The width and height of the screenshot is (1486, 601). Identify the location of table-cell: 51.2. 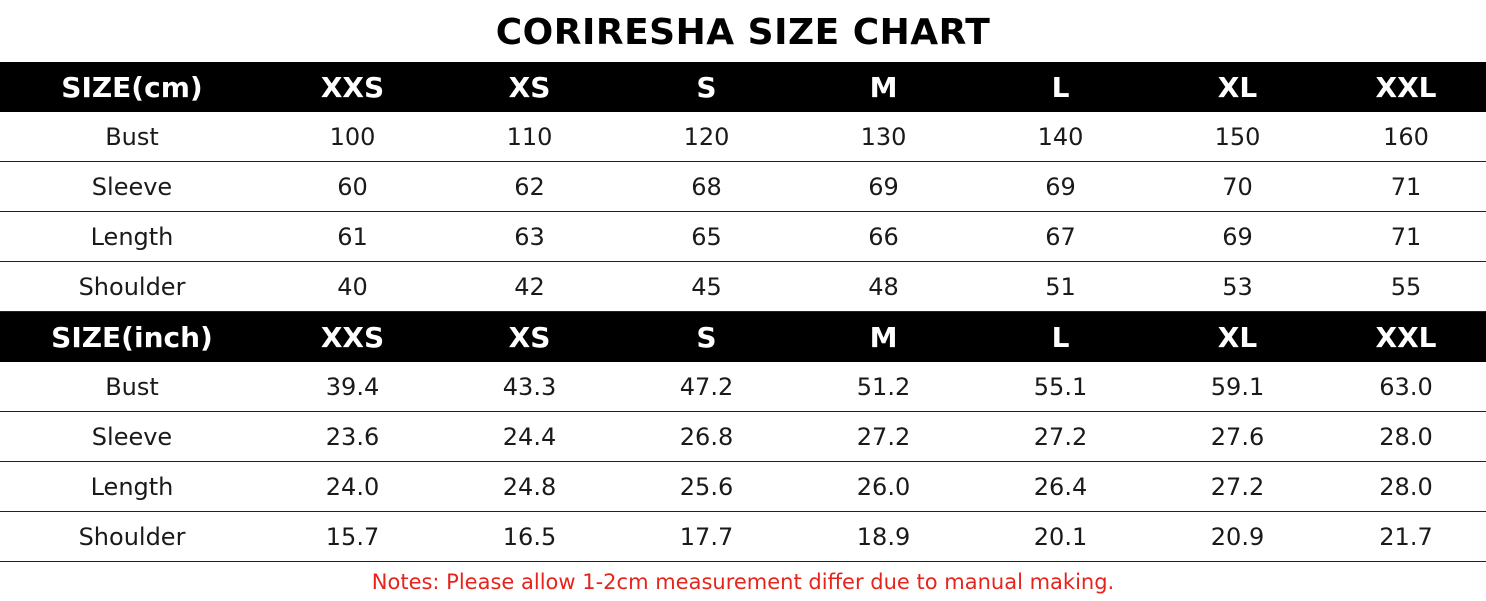
(883, 387).